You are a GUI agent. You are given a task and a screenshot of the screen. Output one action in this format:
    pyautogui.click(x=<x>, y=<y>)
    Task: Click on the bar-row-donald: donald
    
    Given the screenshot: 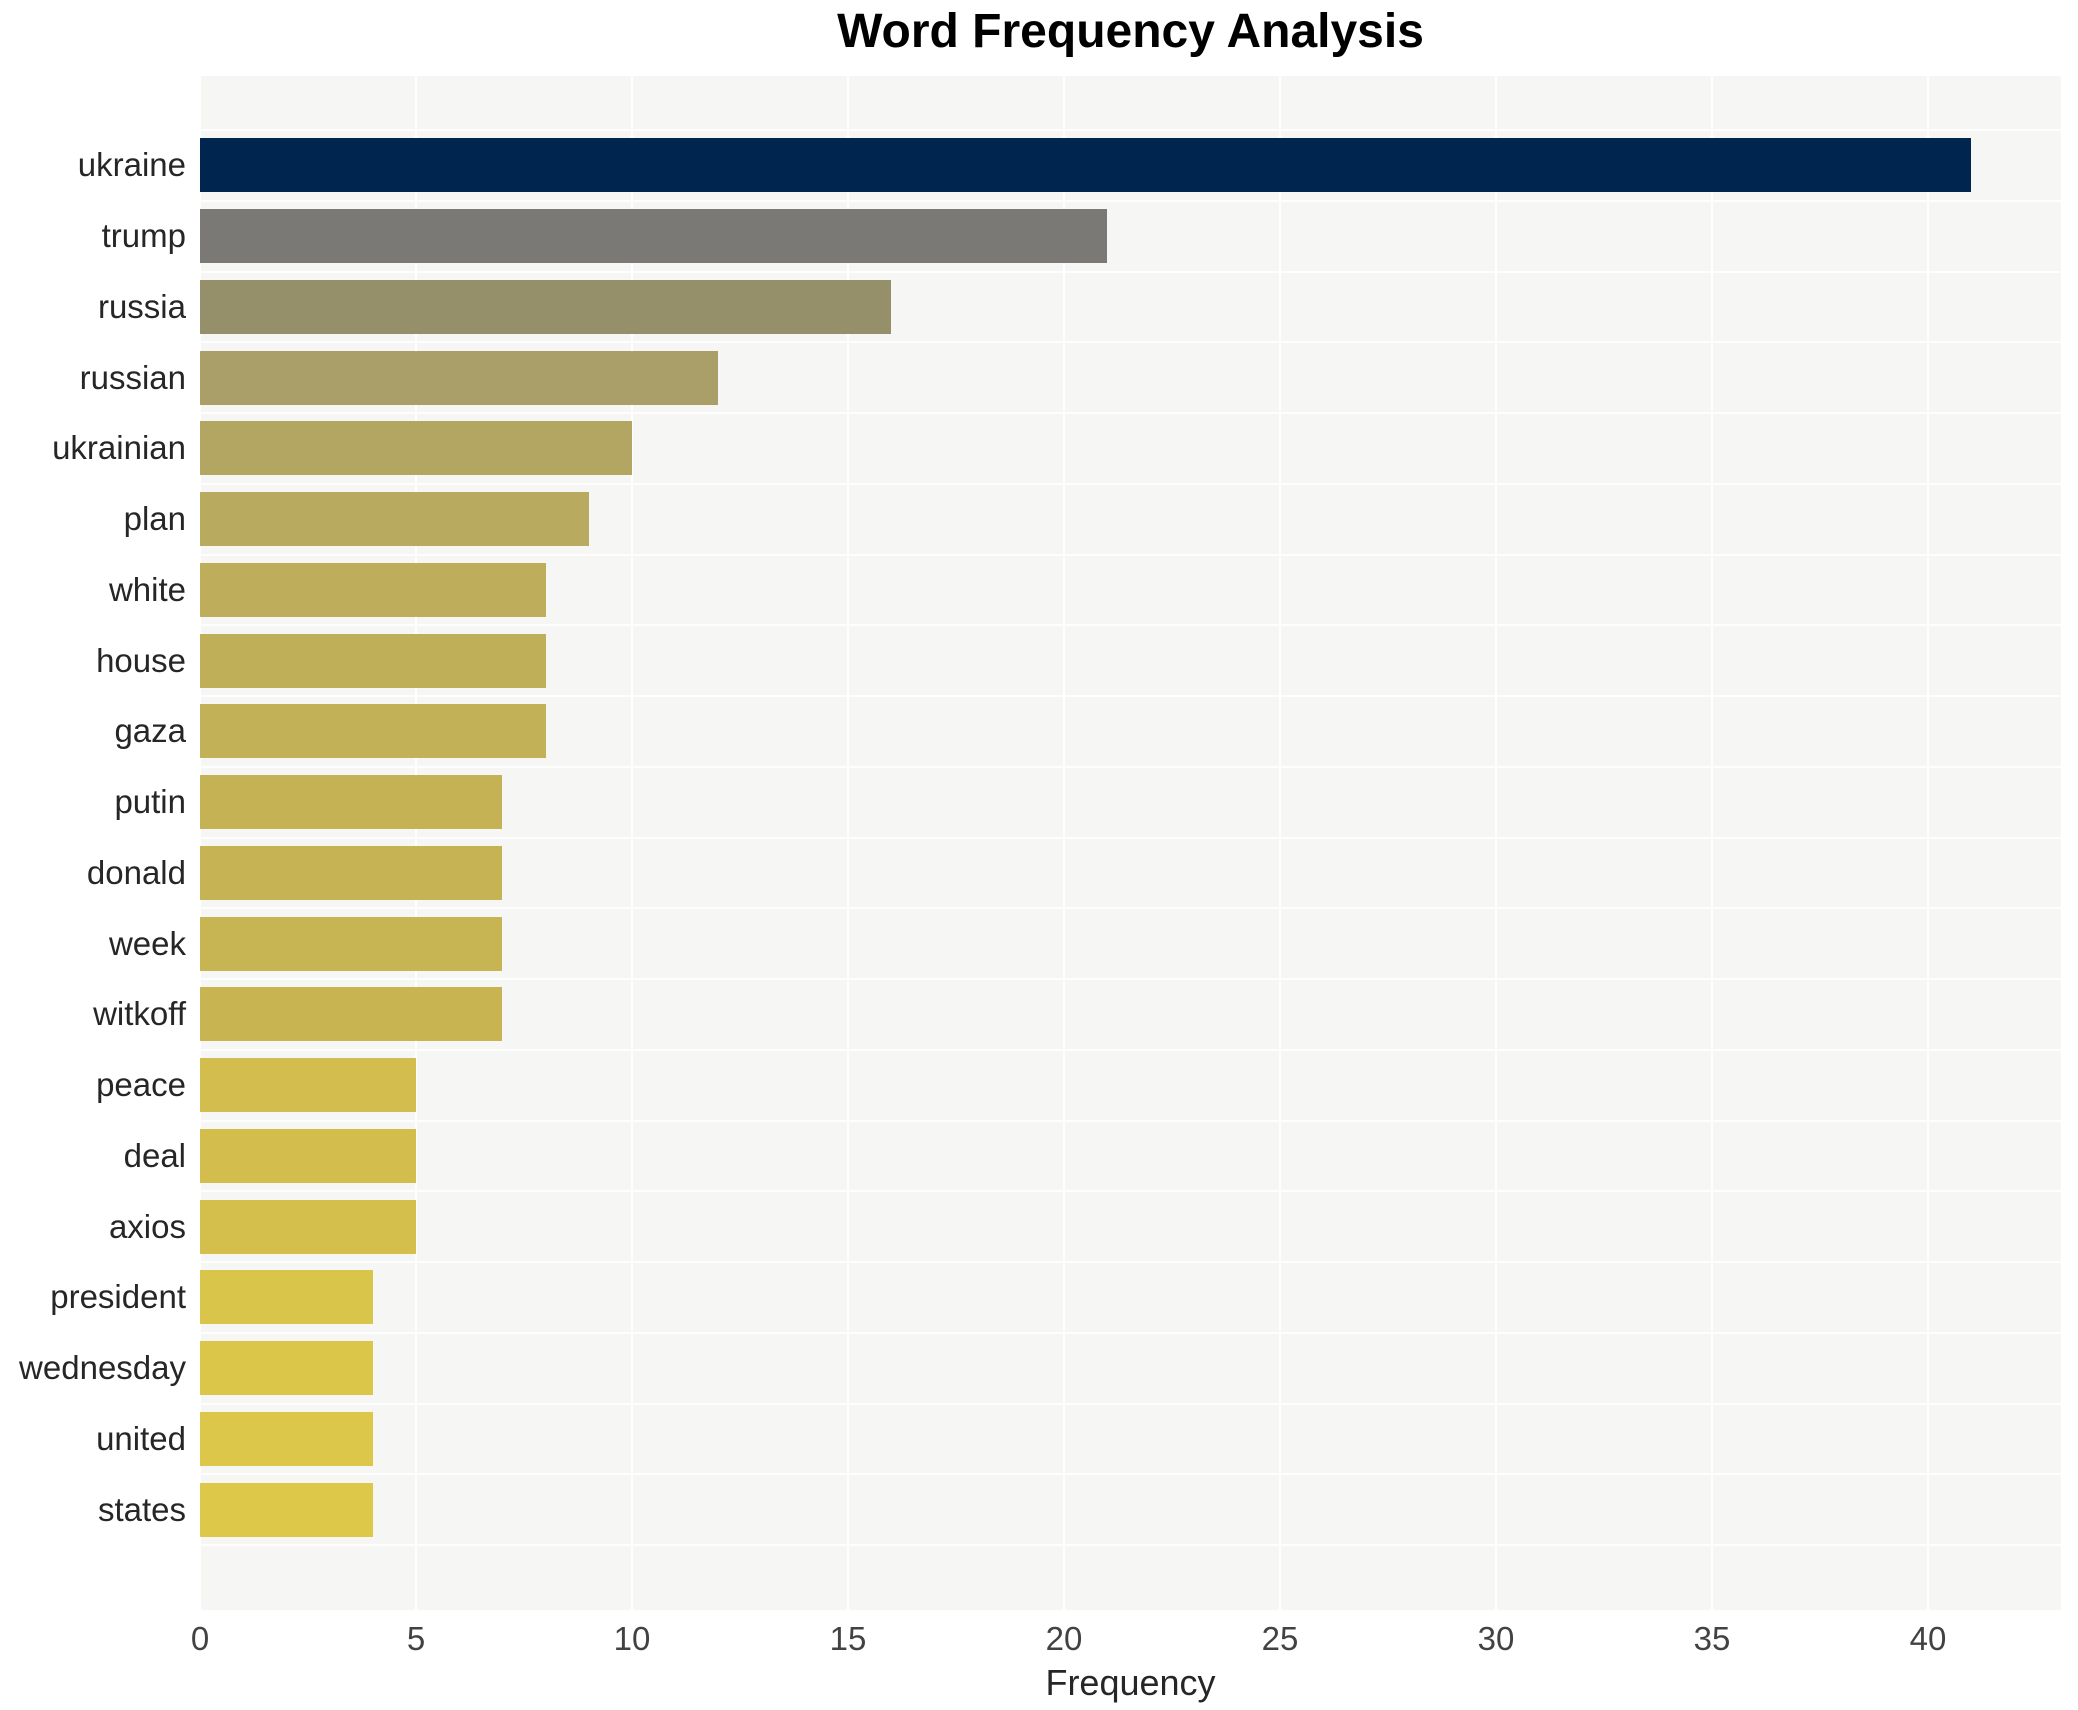 What is the action you would take?
    pyautogui.click(x=1074, y=873)
    